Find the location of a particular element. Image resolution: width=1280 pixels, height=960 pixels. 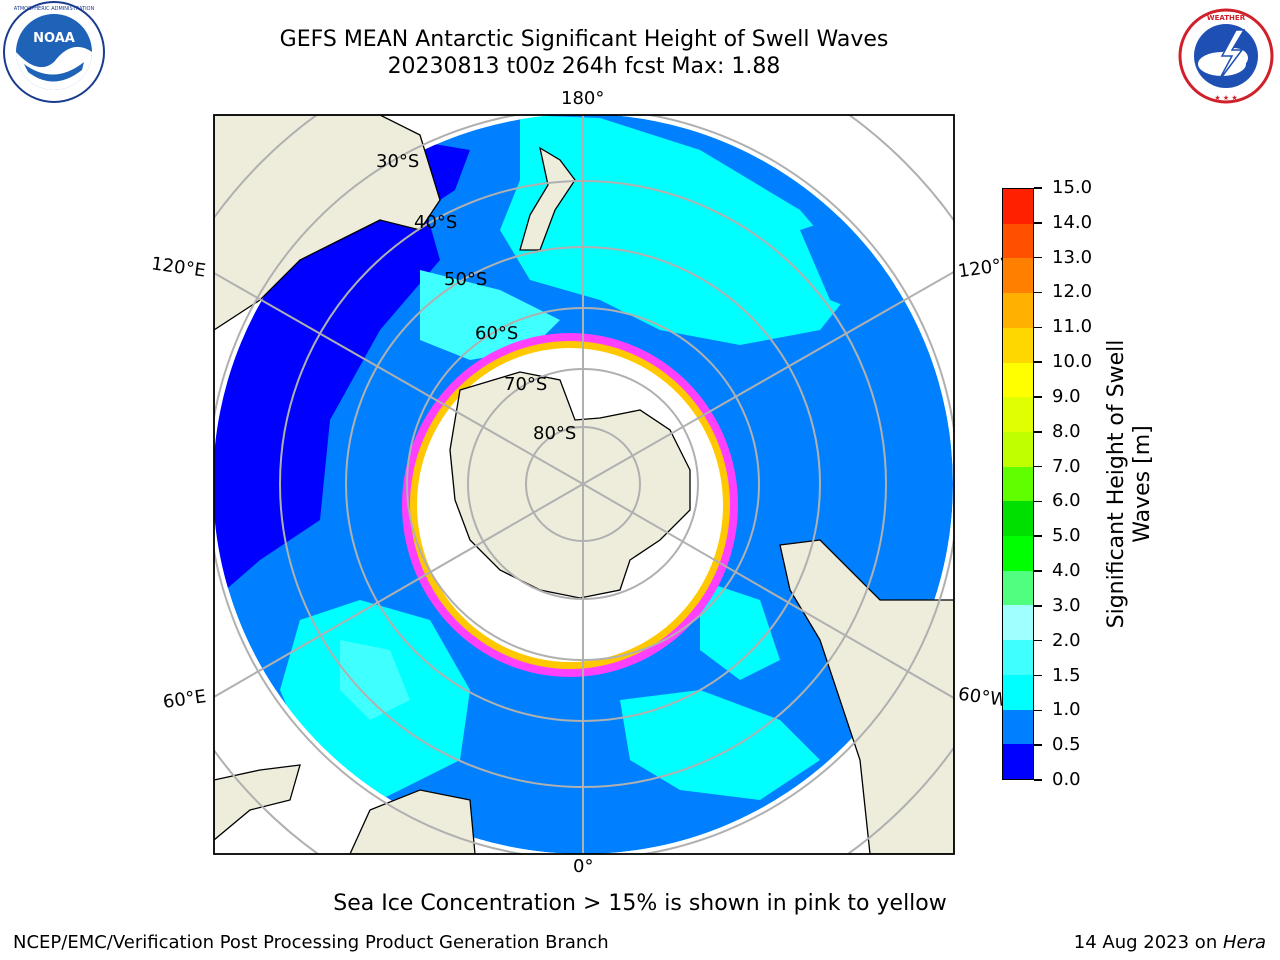

colorbar-tick-label: 0.5 is located at coordinates (1066, 745).